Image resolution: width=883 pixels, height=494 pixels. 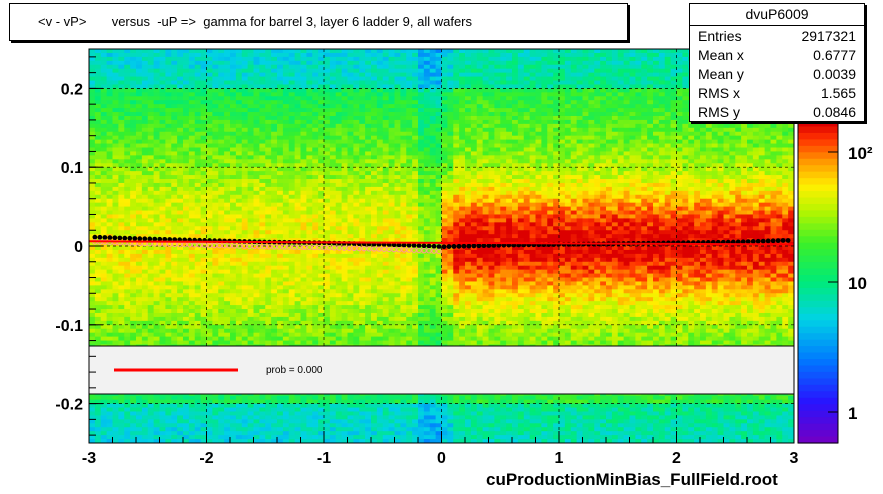 I want to click on stats-row-rms-y: RMS y 0.0846, so click(x=777, y=112).